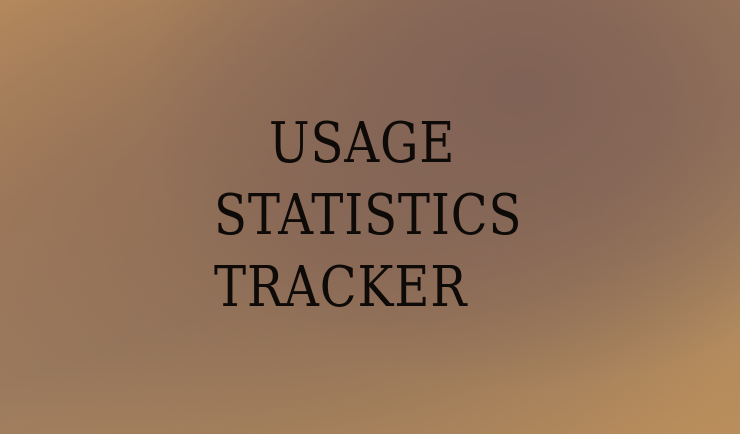 The image size is (740, 434). Describe the element at coordinates (362, 143) in the screenshot. I see `title-line-usage: USAGE` at that location.